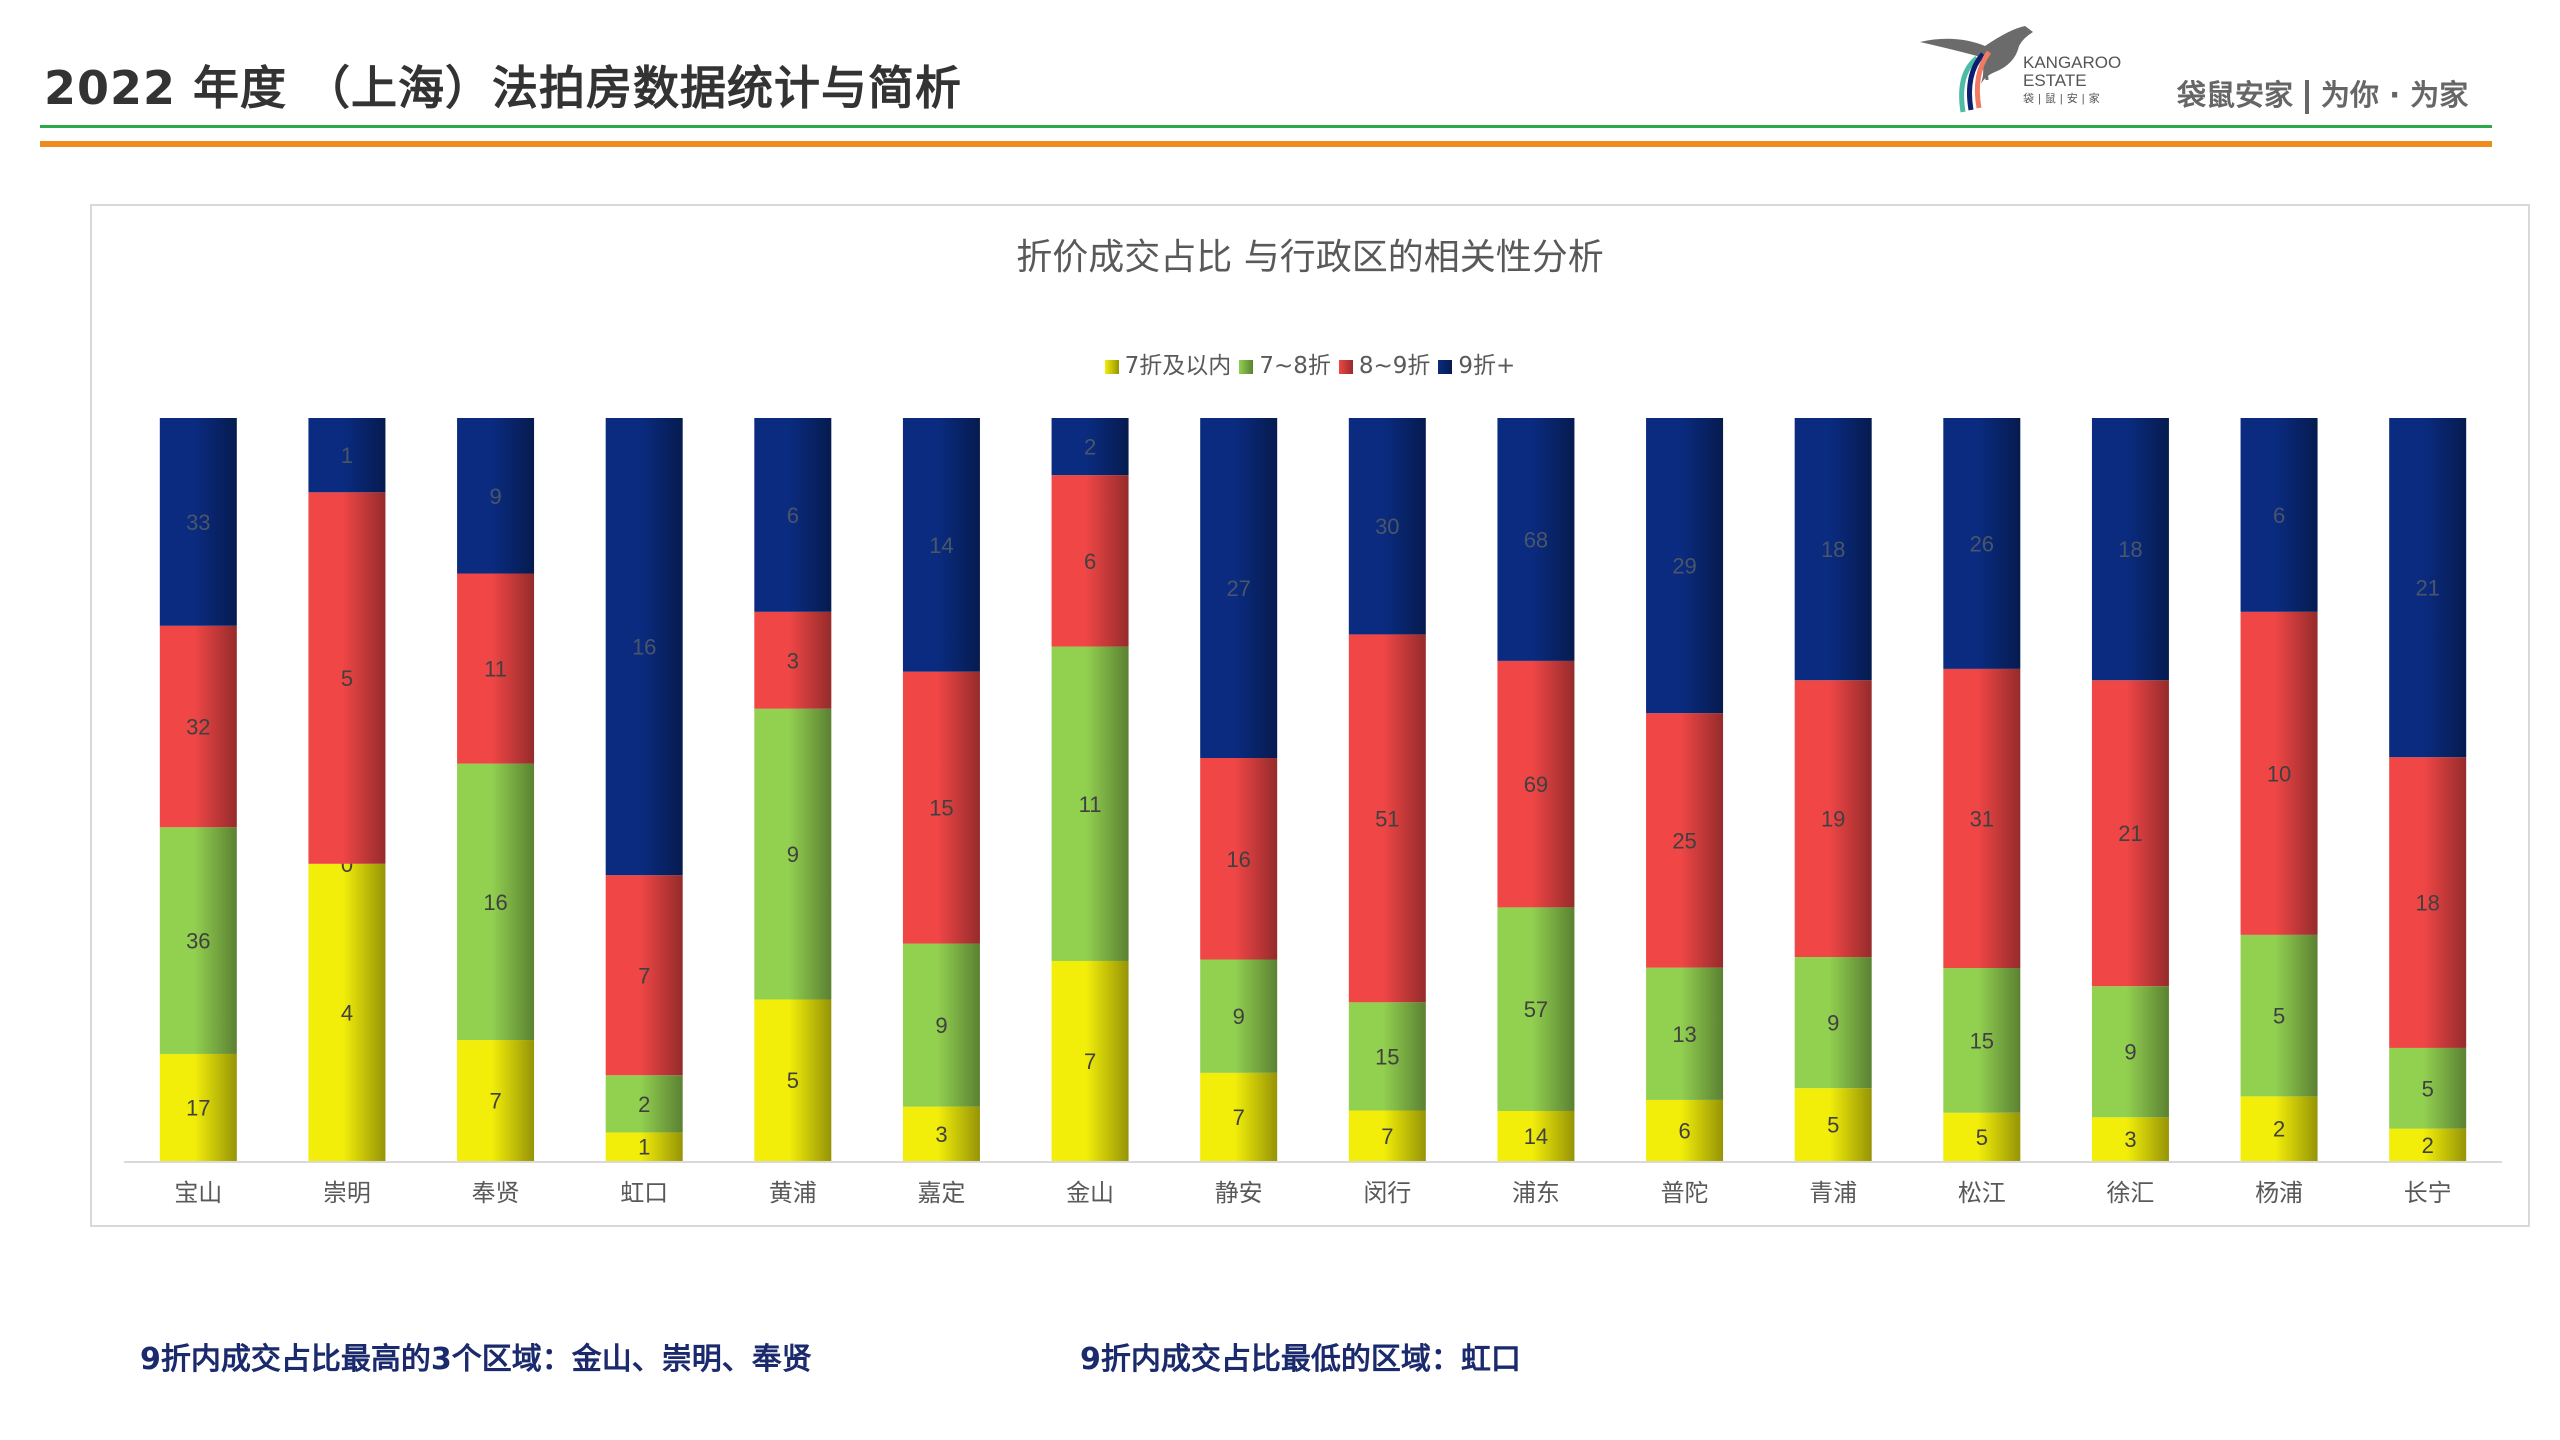 The height and width of the screenshot is (1440, 2560). I want to click on x-tick-label: 崇明, so click(347, 1193).